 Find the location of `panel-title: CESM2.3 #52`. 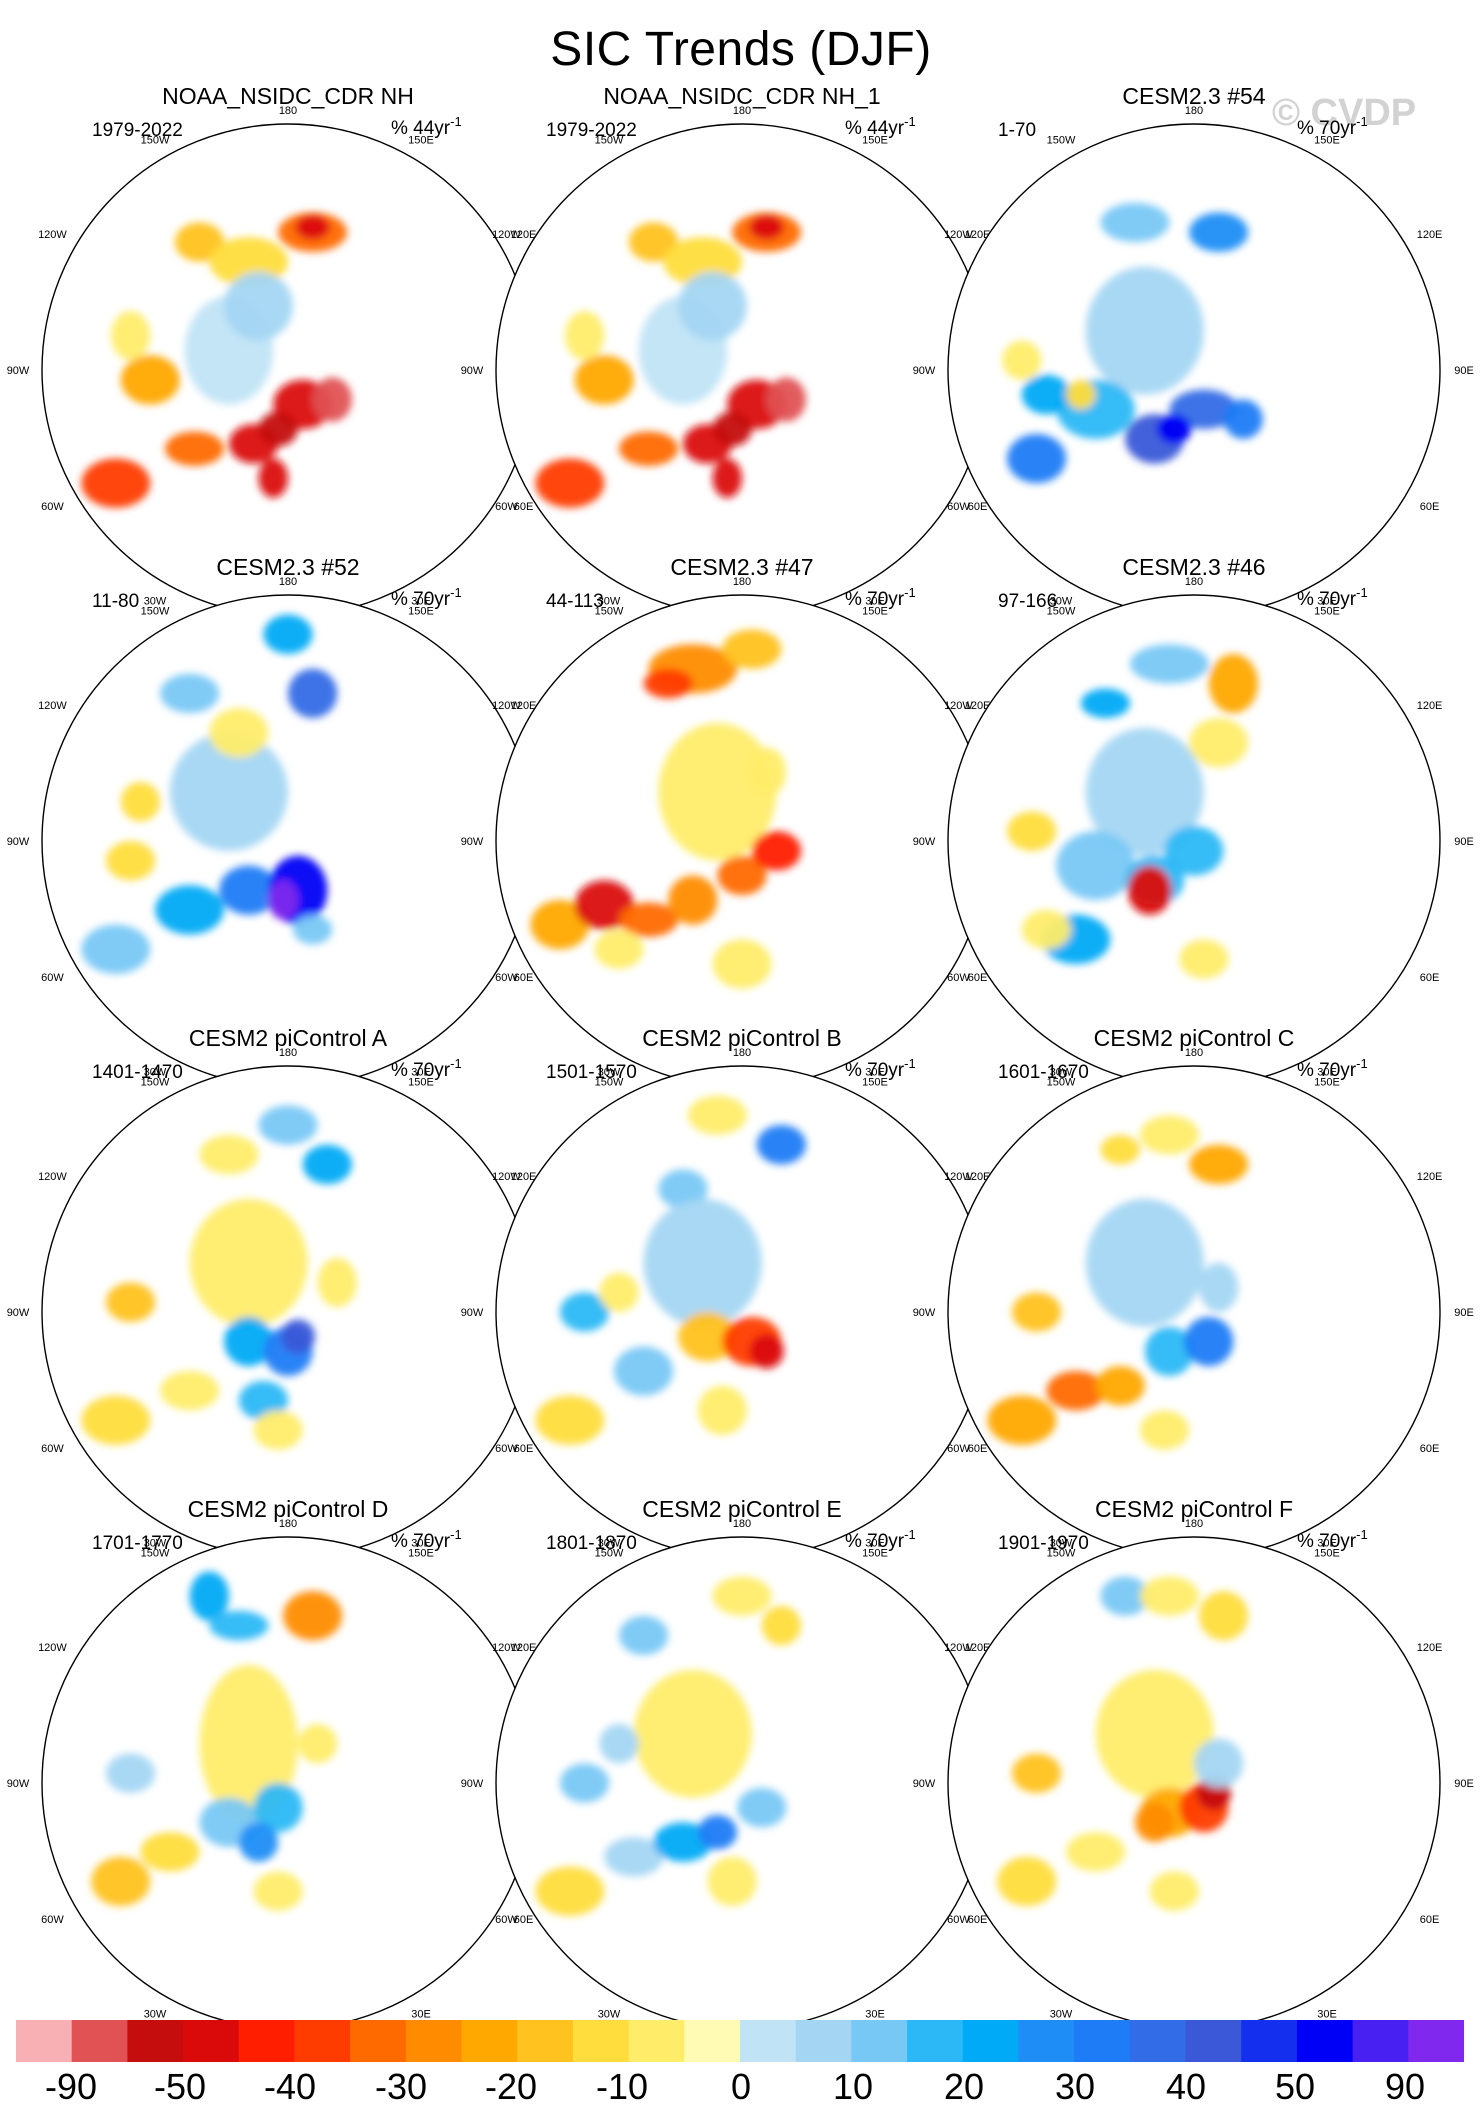

panel-title: CESM2.3 #52 is located at coordinates (287, 567).